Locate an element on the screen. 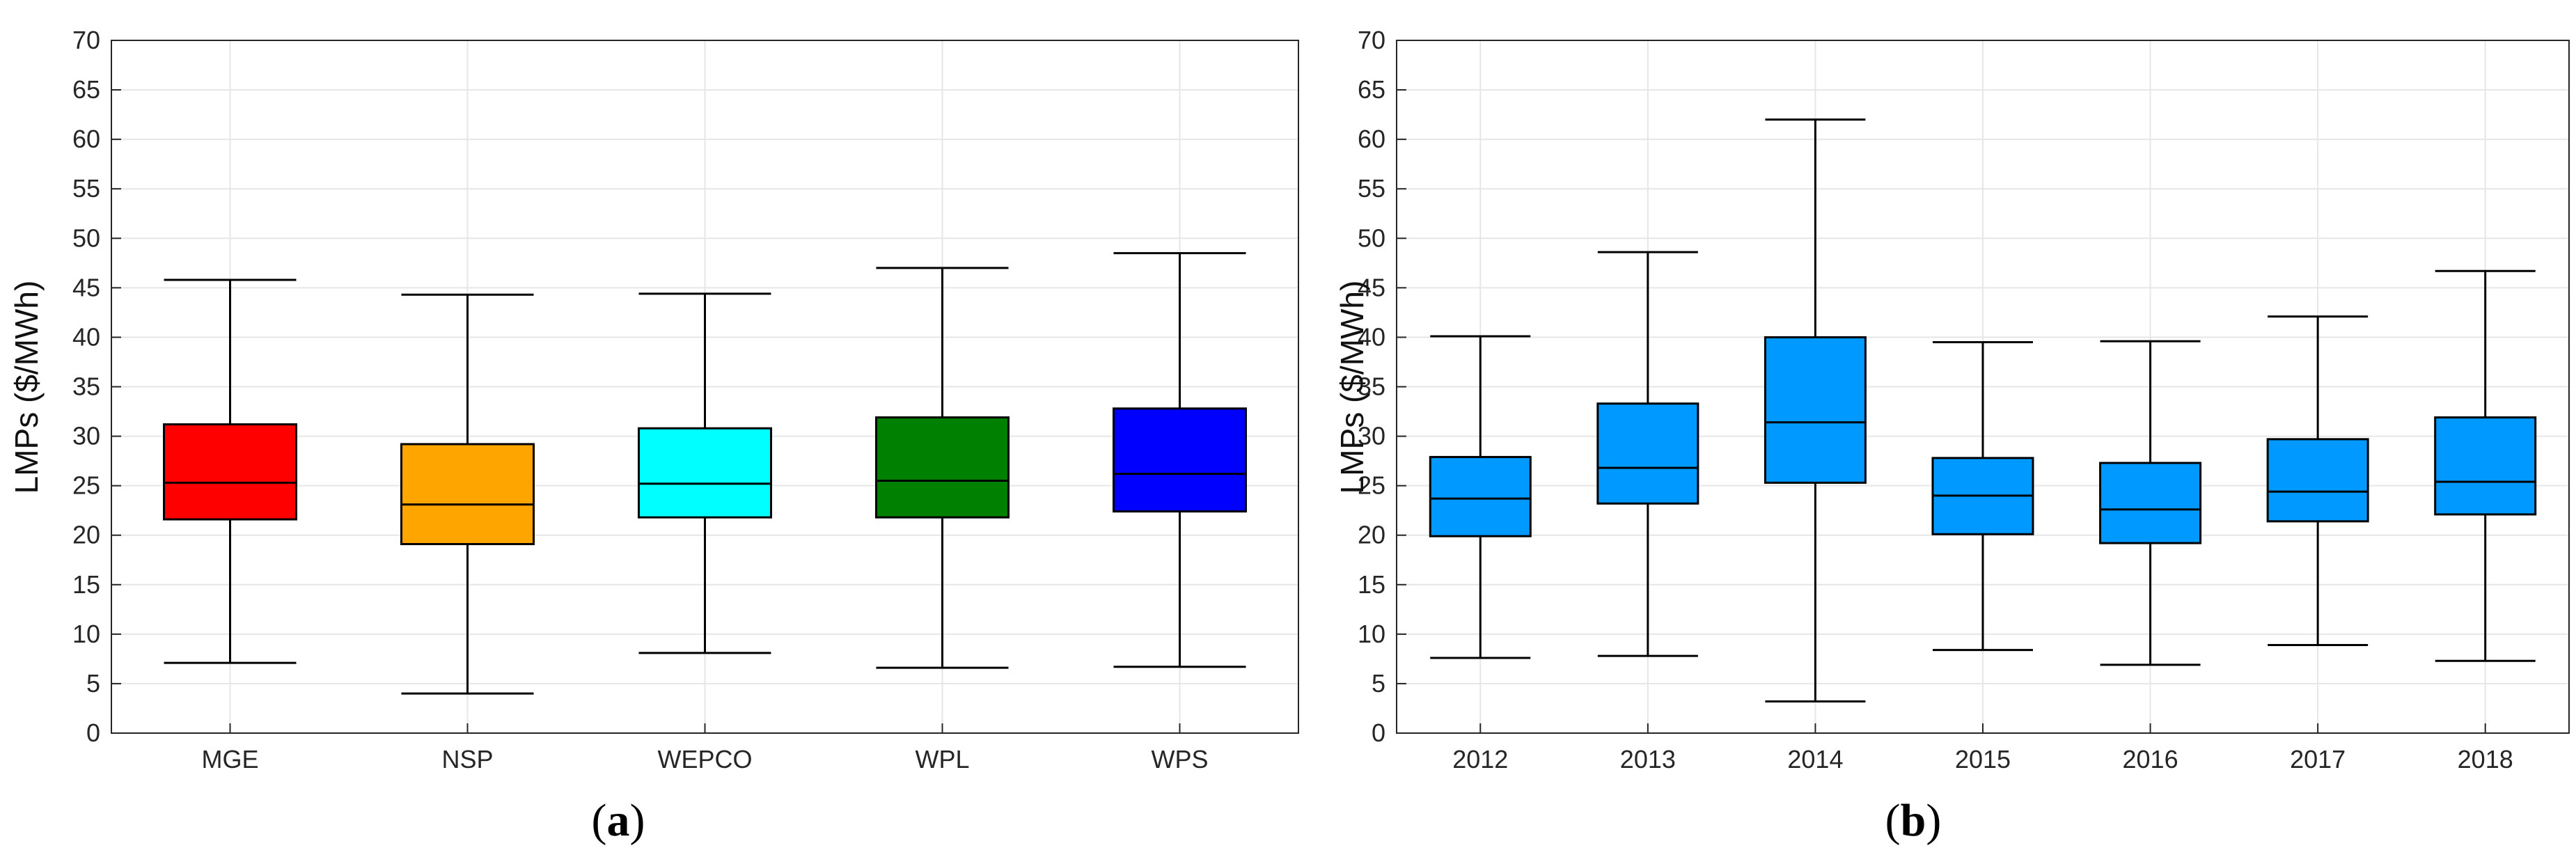  box-2017 is located at coordinates (2317, 480).